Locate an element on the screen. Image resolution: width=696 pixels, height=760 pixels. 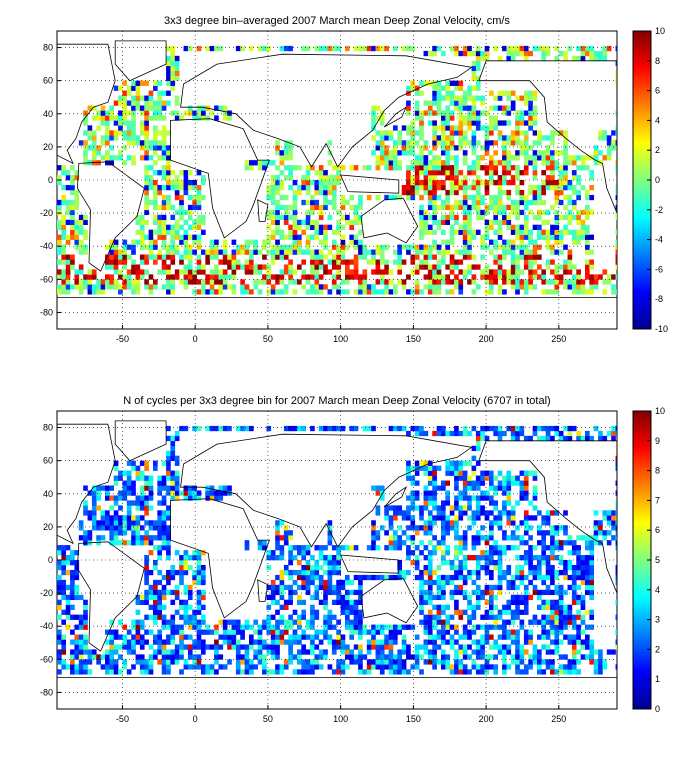
colorbar-tick-label: 8 is located at coordinates (657, 61).